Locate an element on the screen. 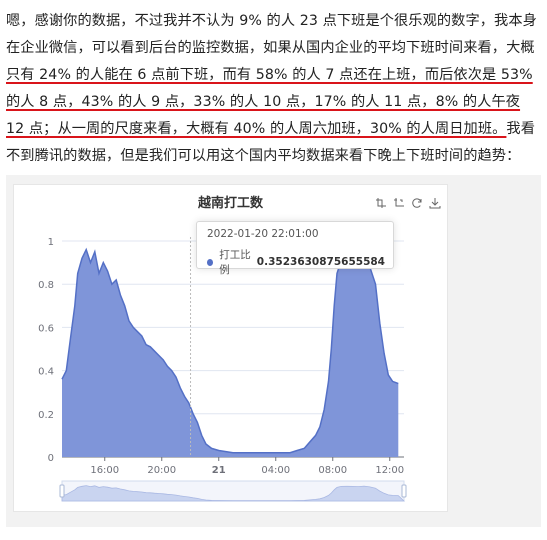 Image resolution: width=547 pixels, height=540 pixels. chart-toolbox is located at coordinates (408, 203).